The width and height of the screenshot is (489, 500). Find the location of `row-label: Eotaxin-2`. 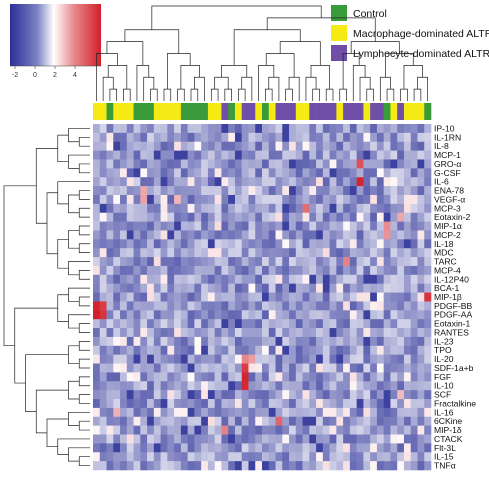

row-label: Eotaxin-2 is located at coordinates (452, 217).